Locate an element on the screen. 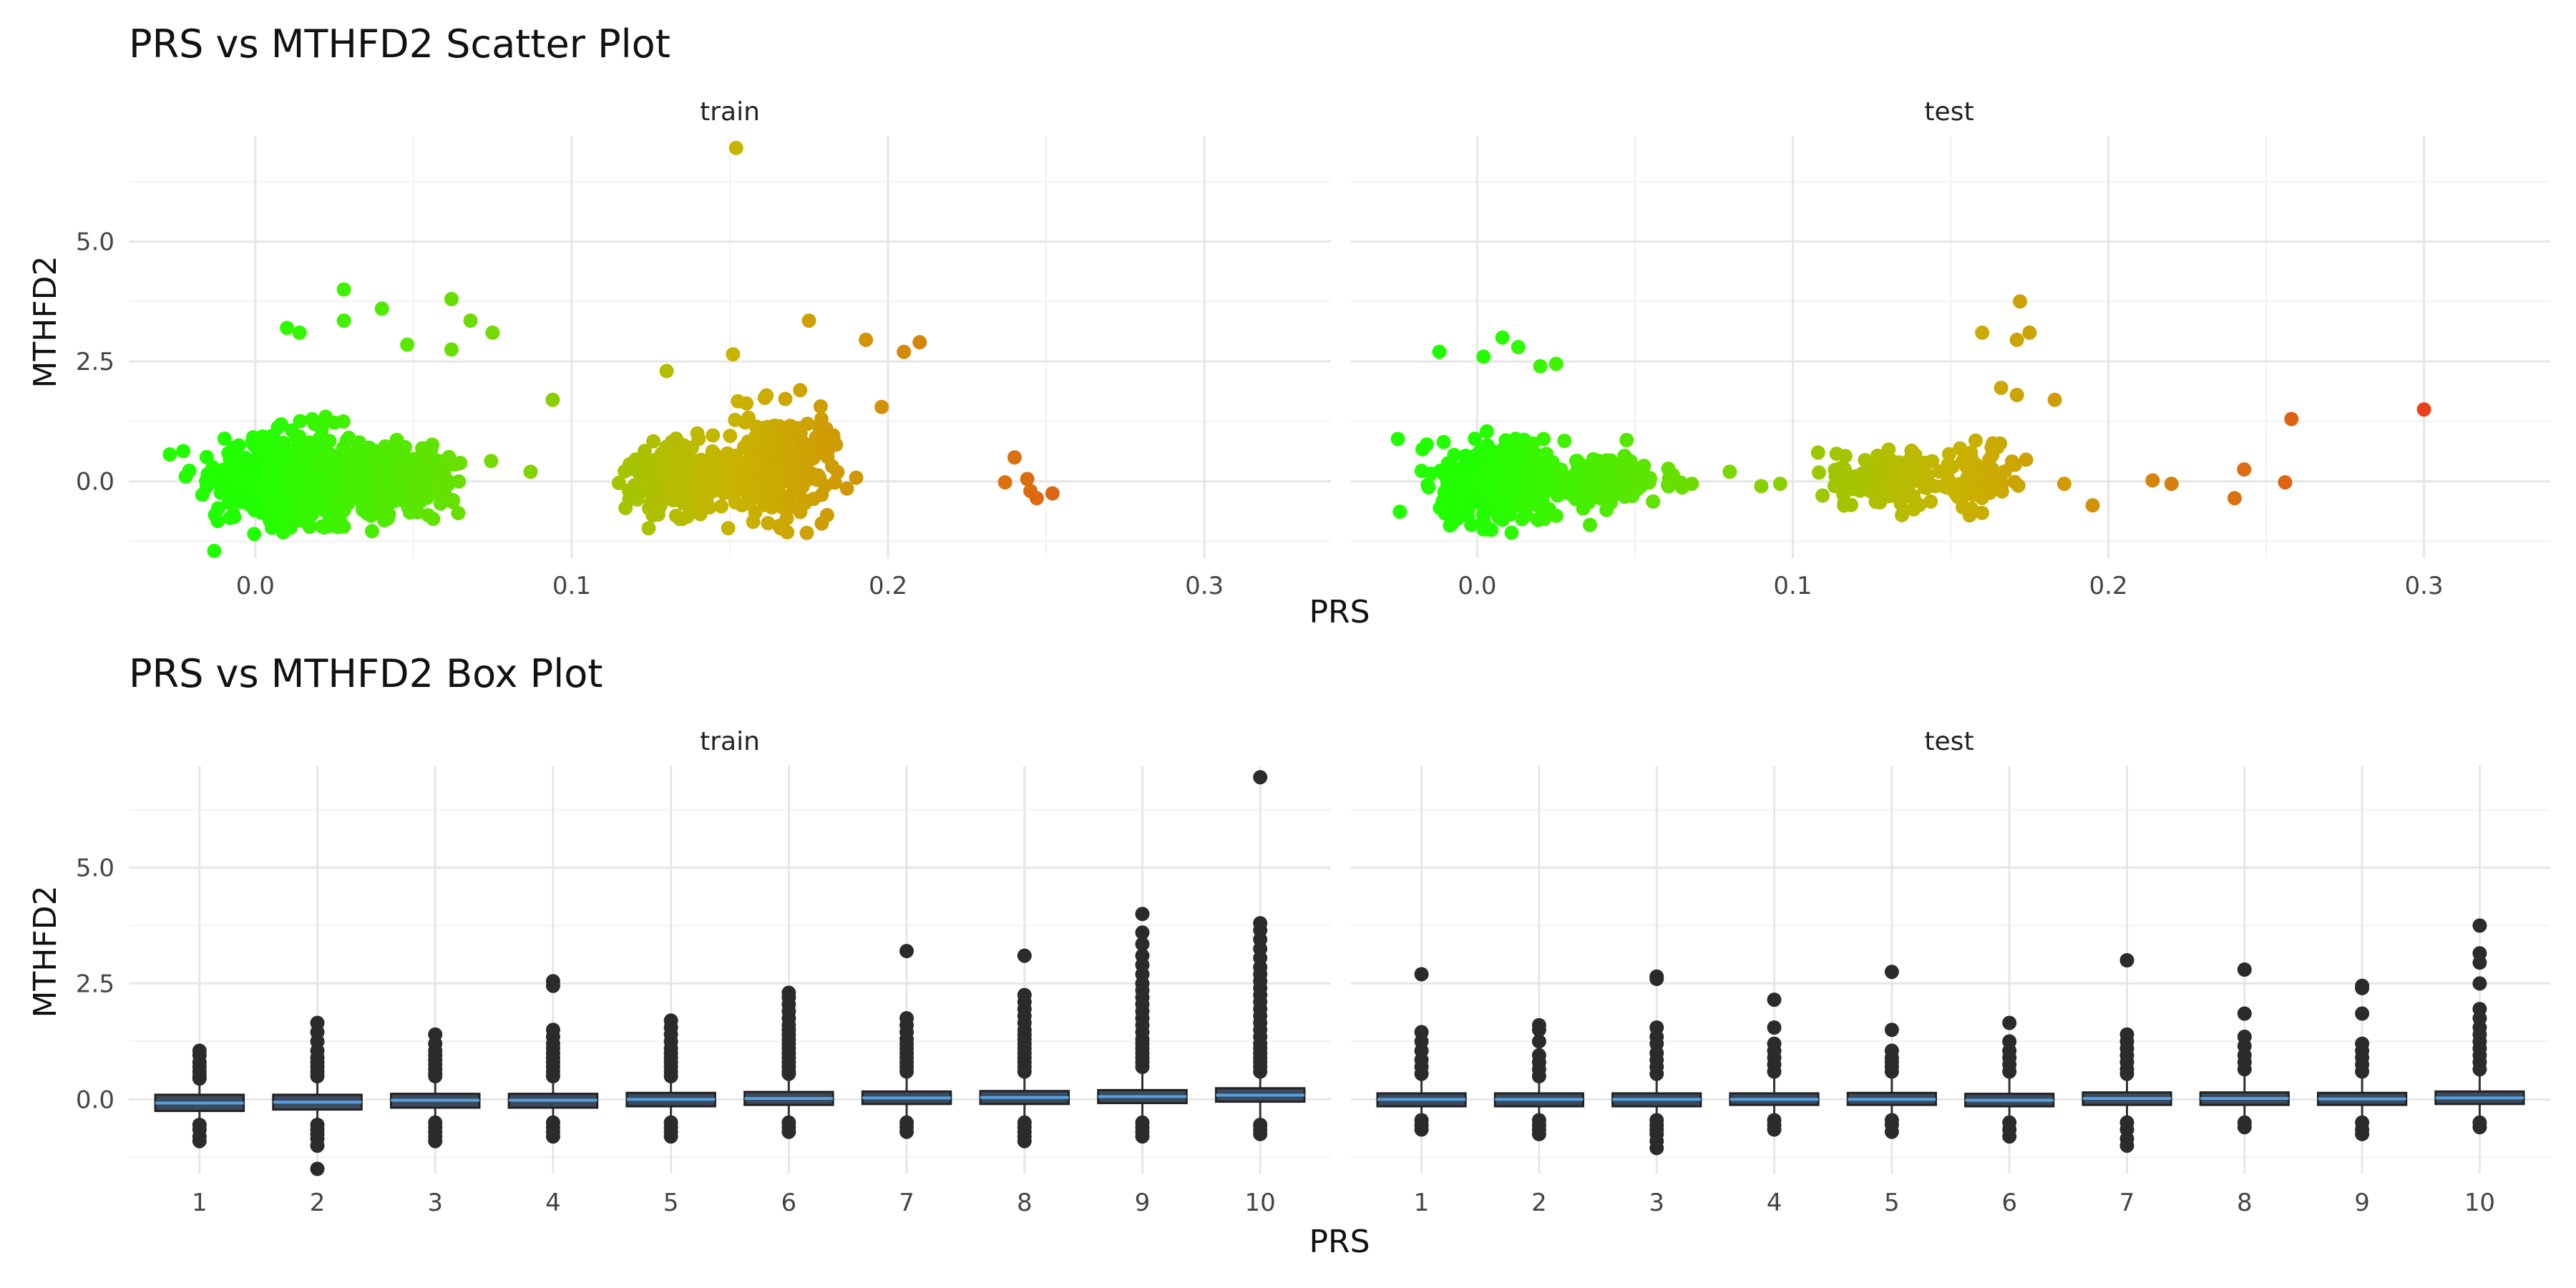 This screenshot has width=2576, height=1288. box-x-tick-label: 4 is located at coordinates (553, 1203).